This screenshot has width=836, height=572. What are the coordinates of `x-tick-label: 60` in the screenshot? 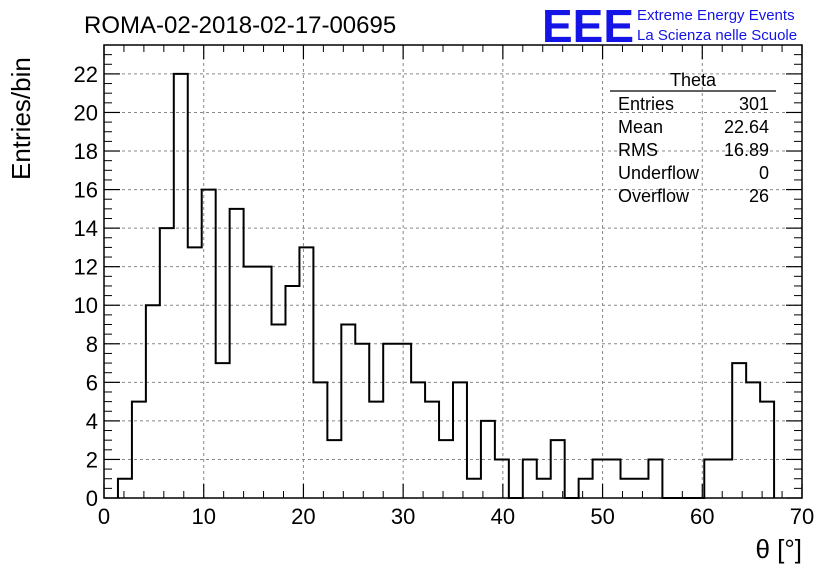 It's located at (702, 516).